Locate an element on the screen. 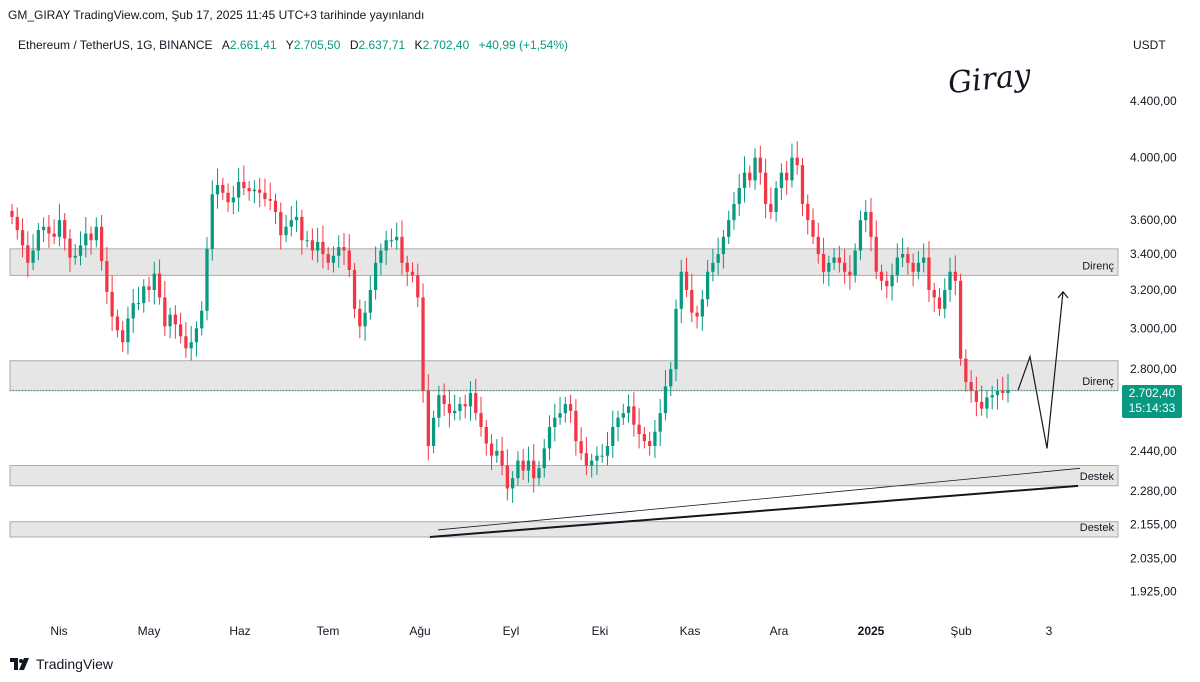 The height and width of the screenshot is (682, 1200). x-tick-label-2: Haz is located at coordinates (239, 631).